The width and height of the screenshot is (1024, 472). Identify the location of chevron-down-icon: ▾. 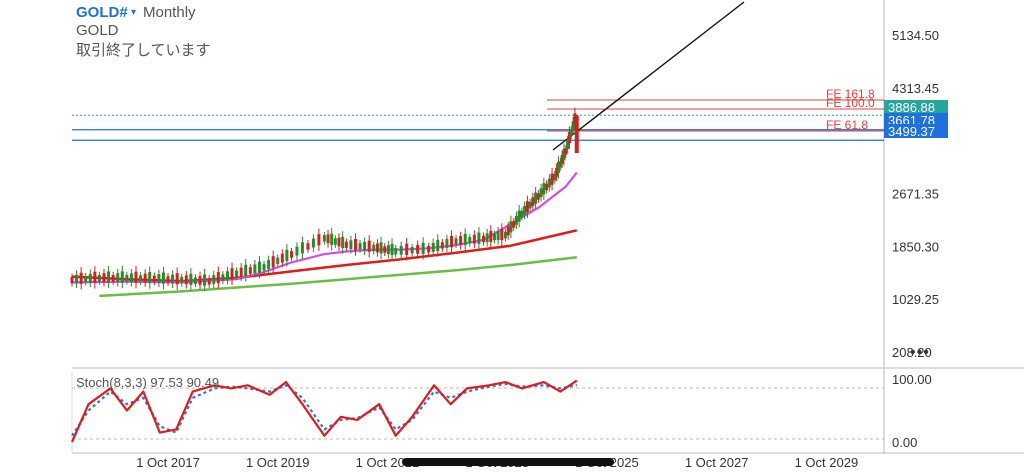
(134, 12).